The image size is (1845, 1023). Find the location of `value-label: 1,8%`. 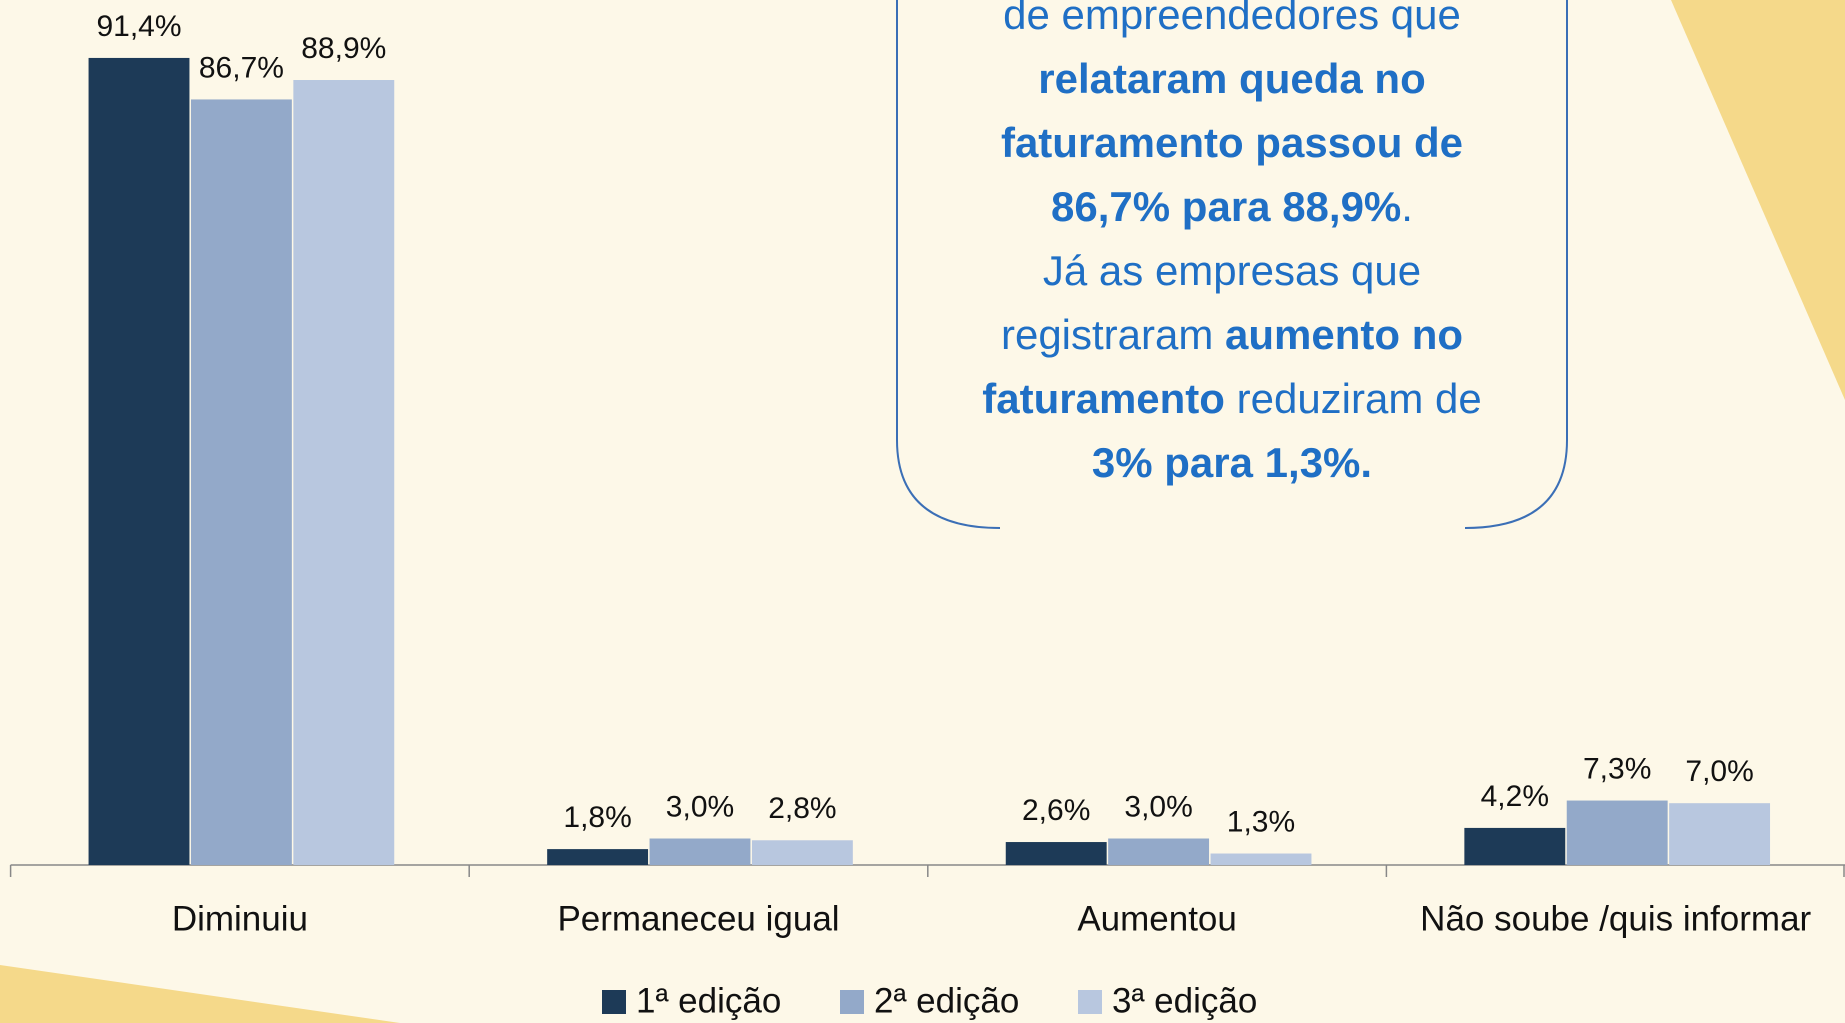

value-label: 1,8% is located at coordinates (597, 817).